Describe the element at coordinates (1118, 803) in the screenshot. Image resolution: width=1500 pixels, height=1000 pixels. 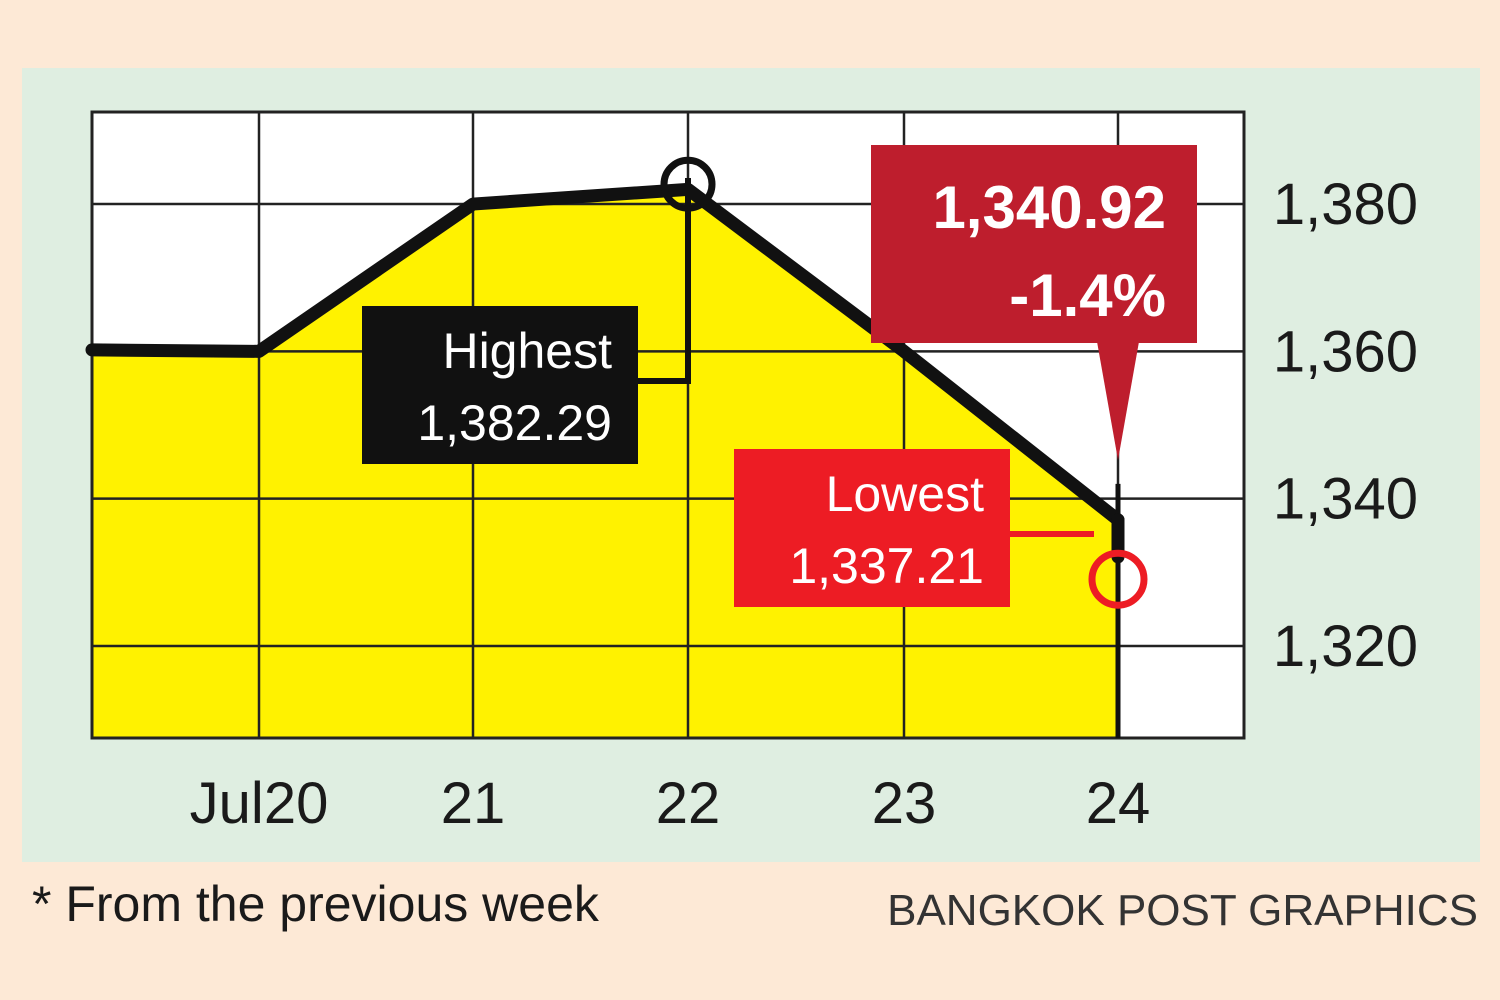
I see `x-tick-label: 24` at that location.